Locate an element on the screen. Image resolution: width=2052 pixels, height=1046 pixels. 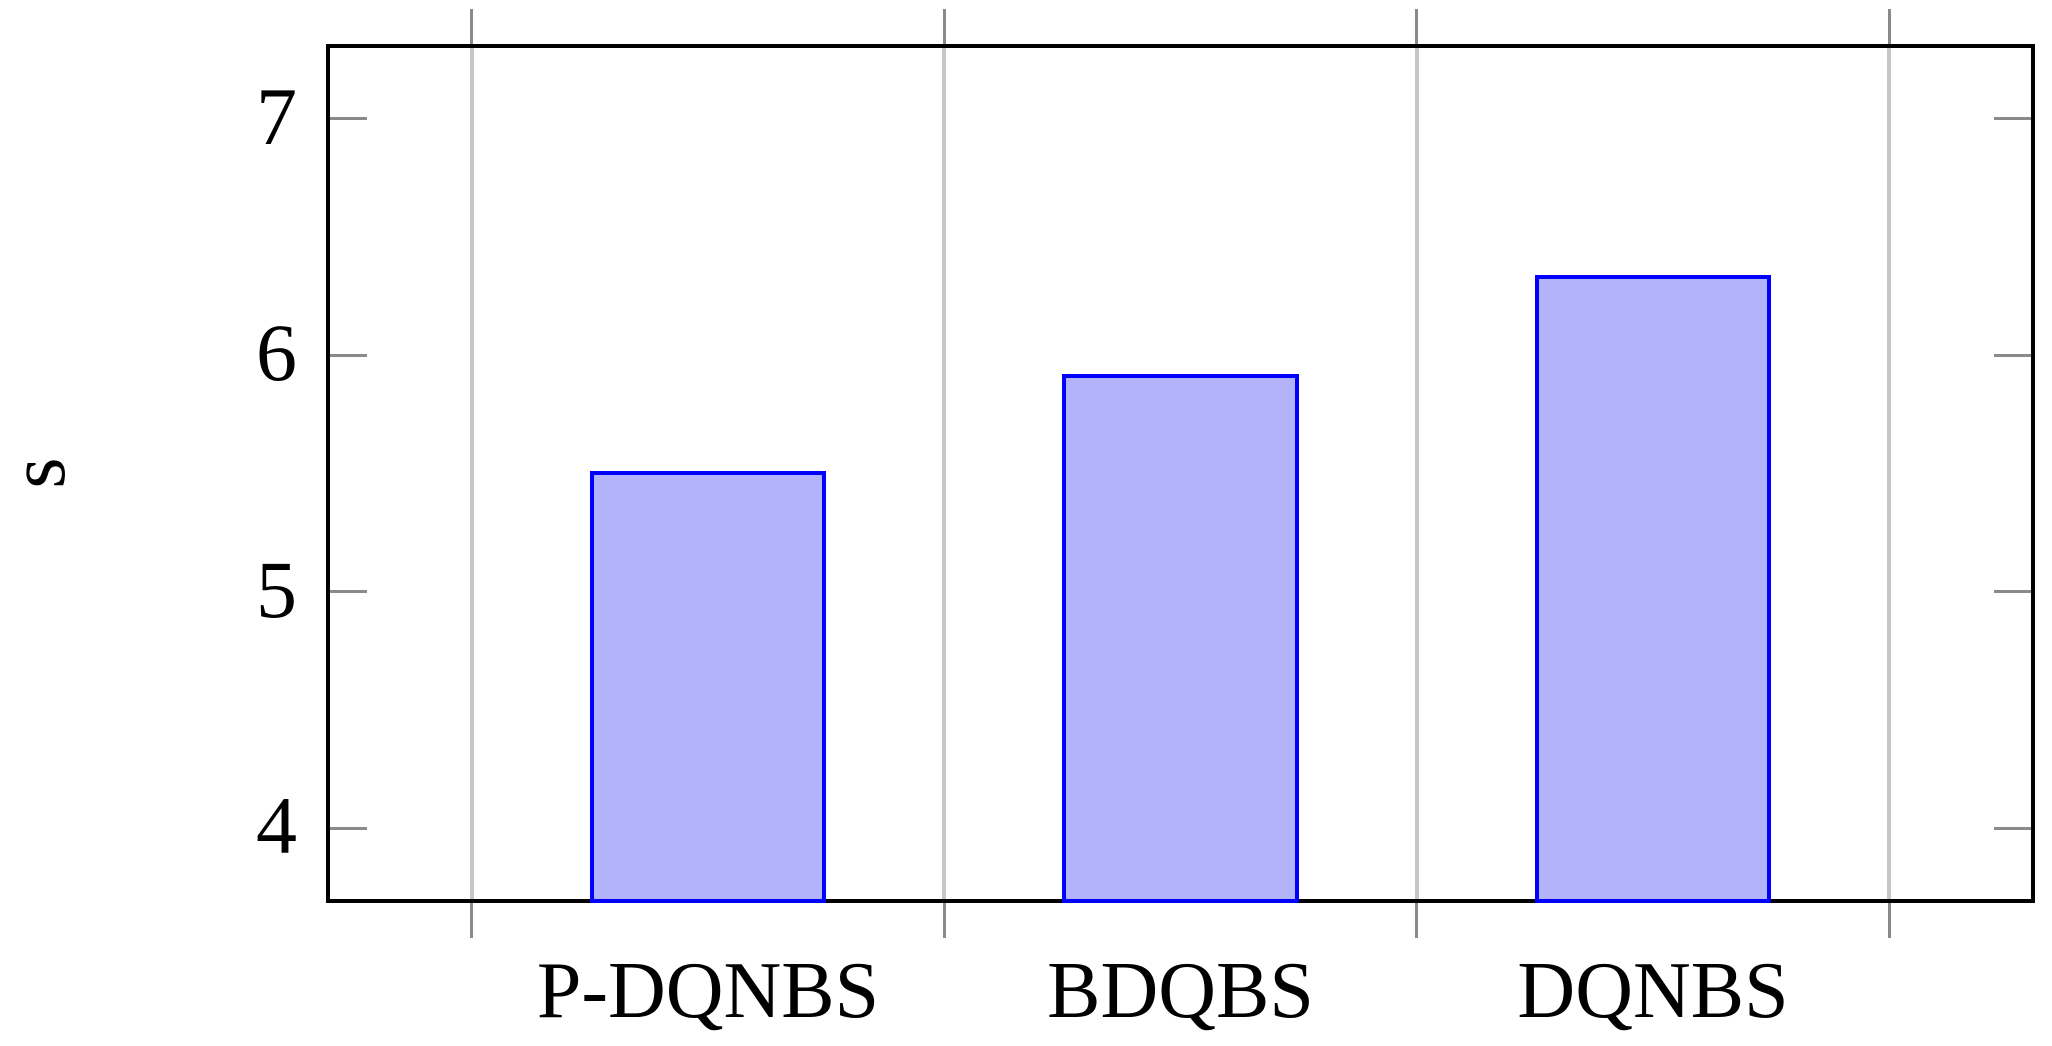
y-tick-label: 4 is located at coordinates (276, 826).